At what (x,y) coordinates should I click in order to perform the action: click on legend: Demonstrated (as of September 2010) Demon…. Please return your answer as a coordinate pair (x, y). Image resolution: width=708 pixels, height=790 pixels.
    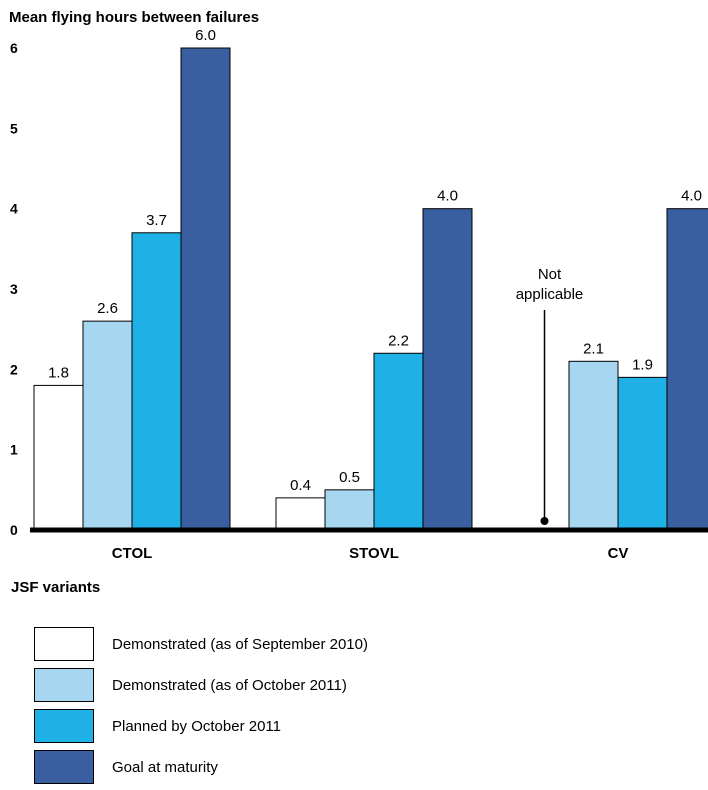
    Looking at the image, I should click on (201, 708).